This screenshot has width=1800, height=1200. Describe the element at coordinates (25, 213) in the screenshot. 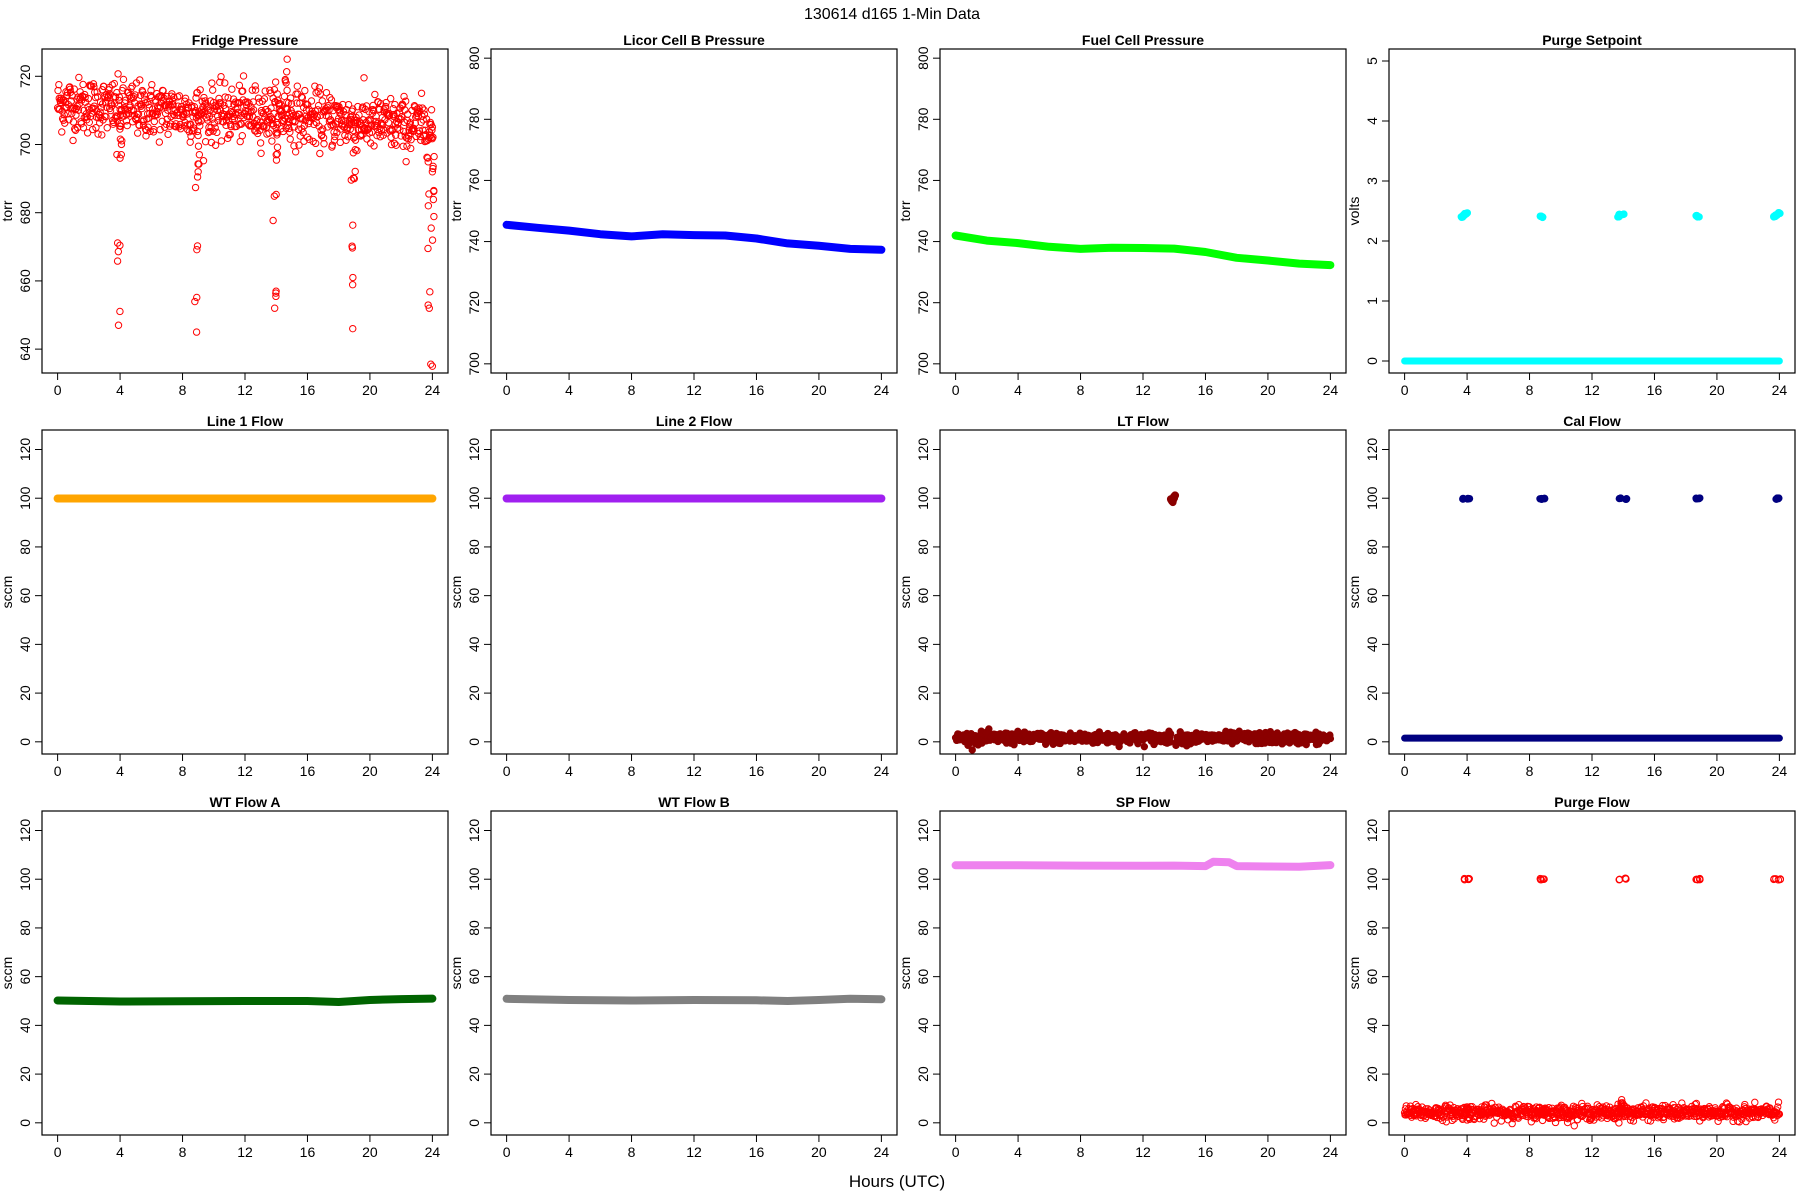

I see `y-tick-label: 680` at that location.